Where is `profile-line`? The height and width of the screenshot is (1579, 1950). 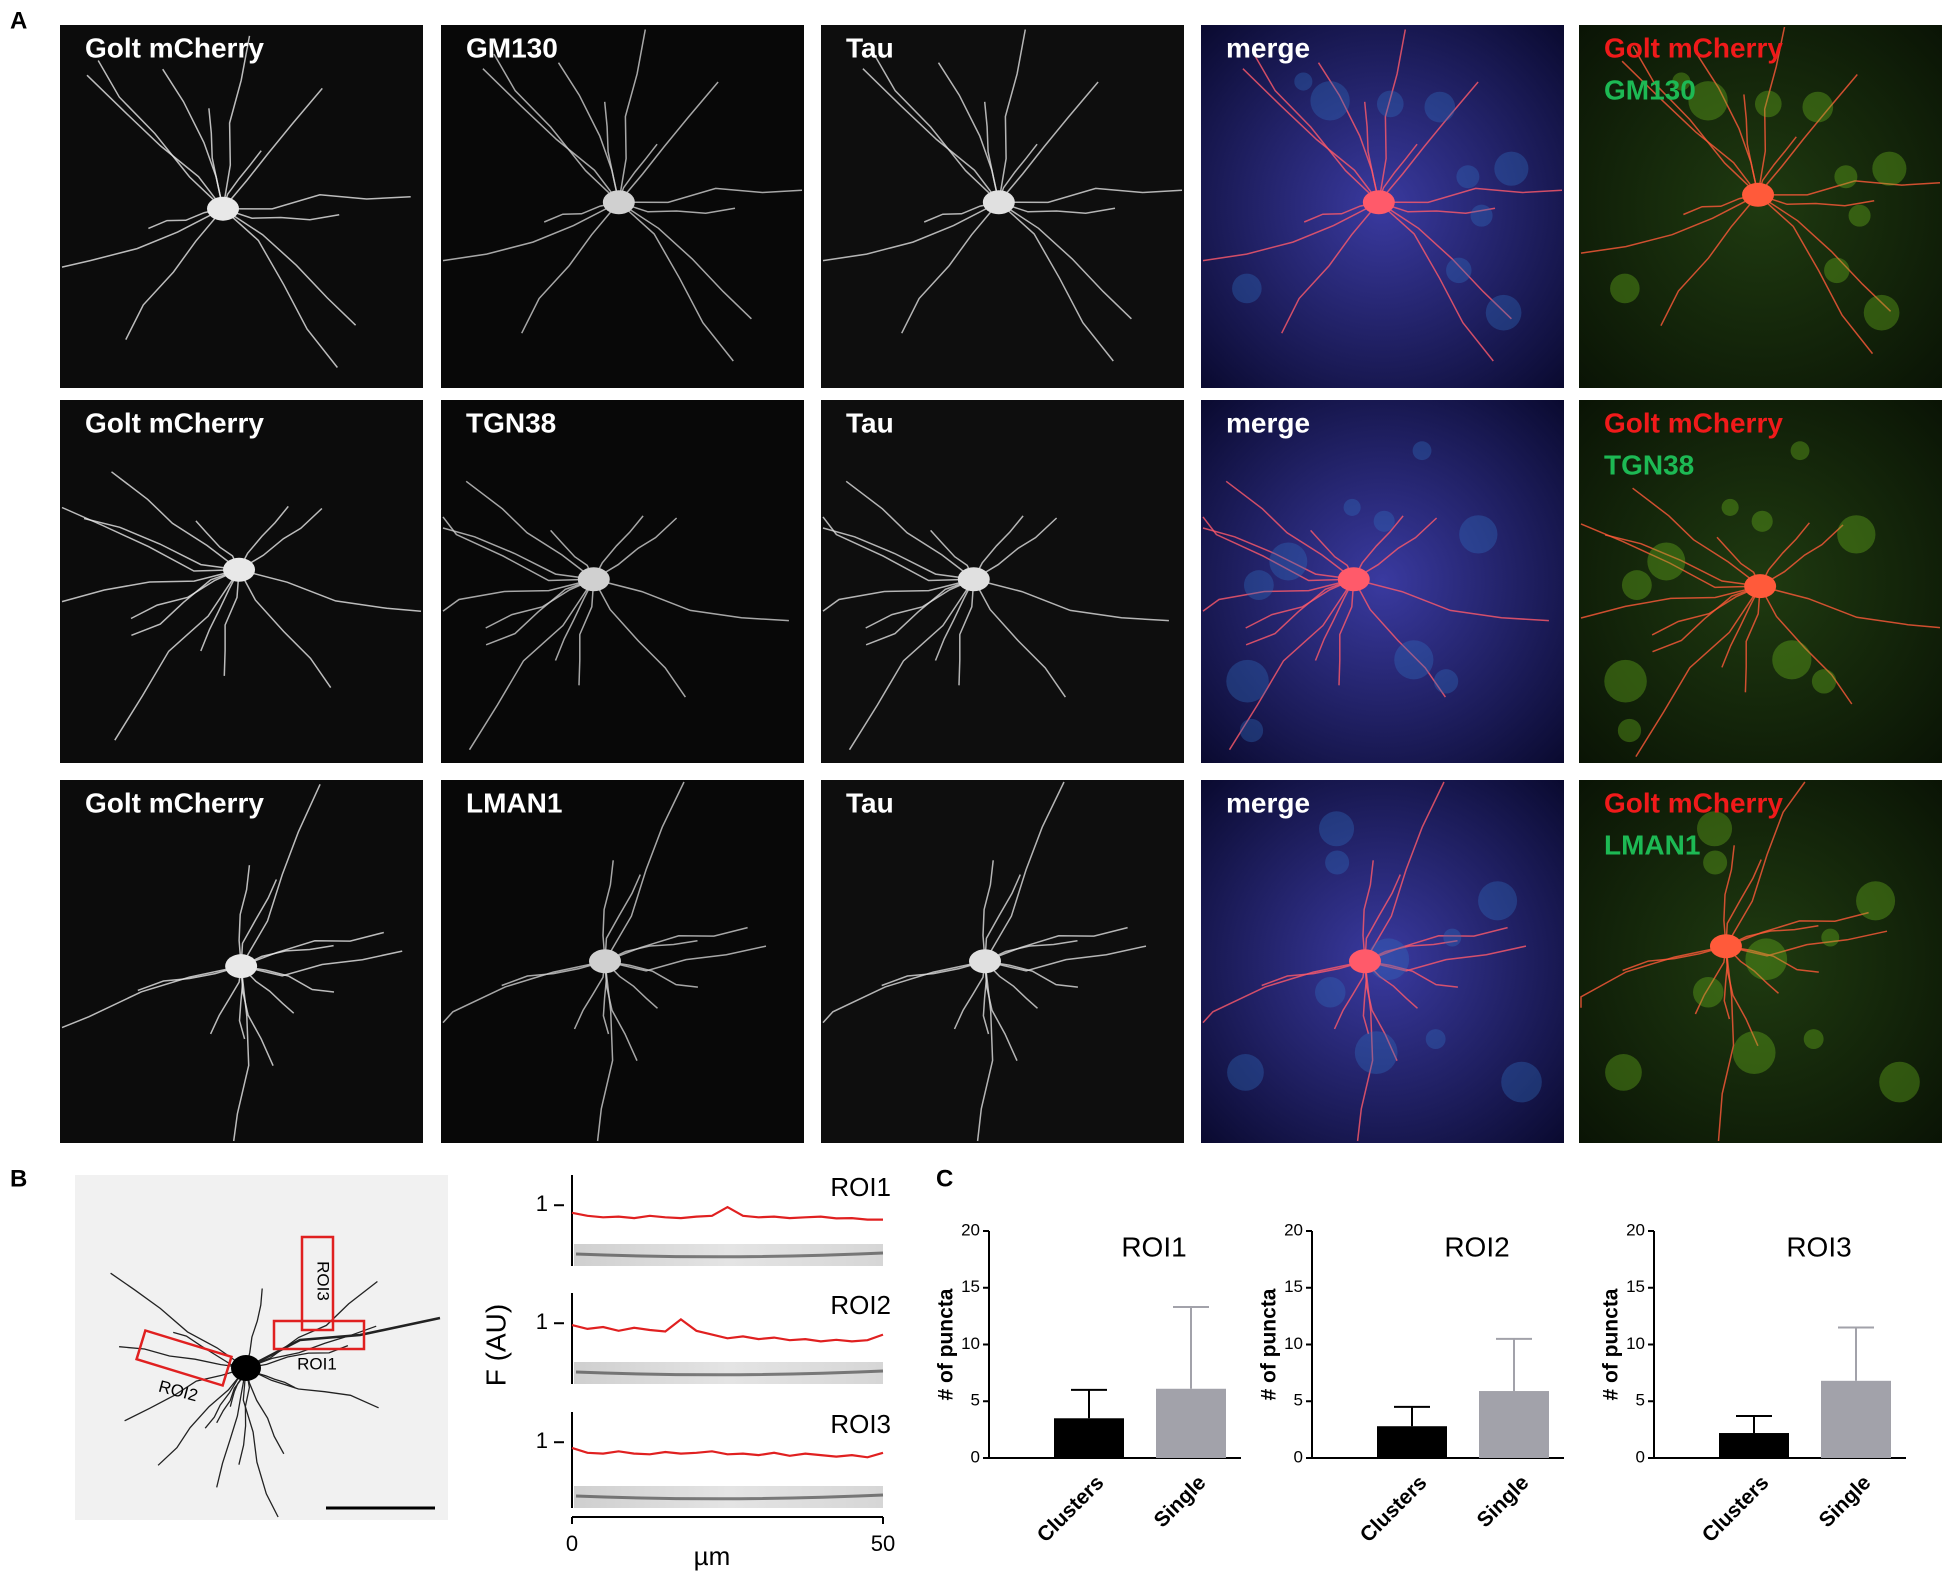 profile-line is located at coordinates (727, 1452).